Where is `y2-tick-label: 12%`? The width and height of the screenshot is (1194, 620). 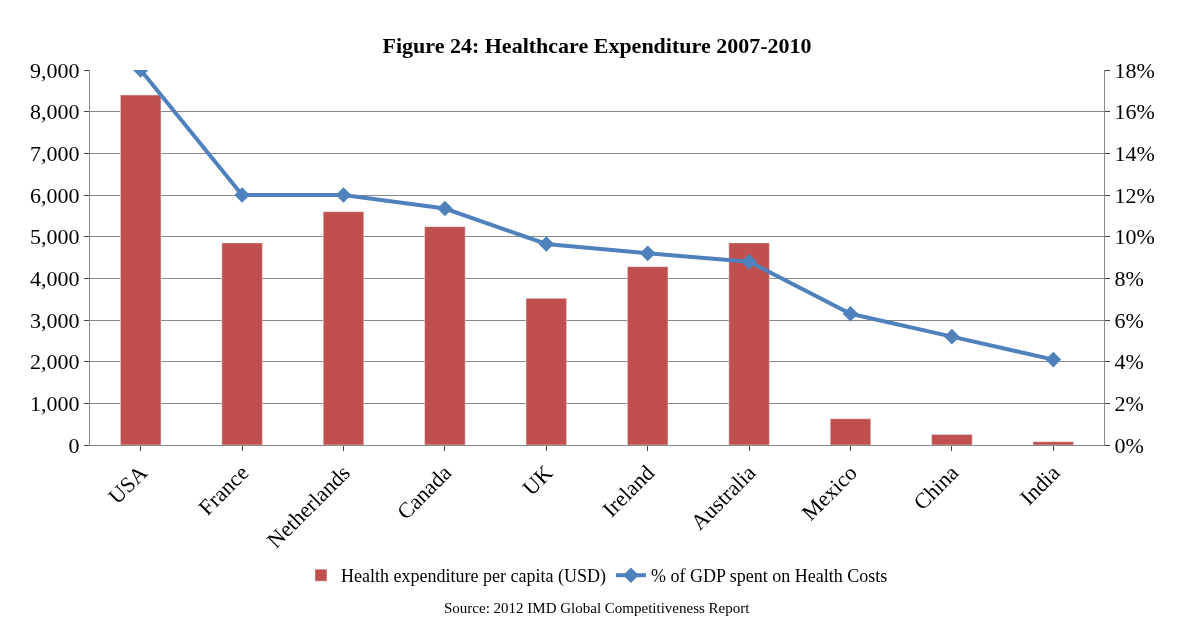 y2-tick-label: 12% is located at coordinates (1134, 195).